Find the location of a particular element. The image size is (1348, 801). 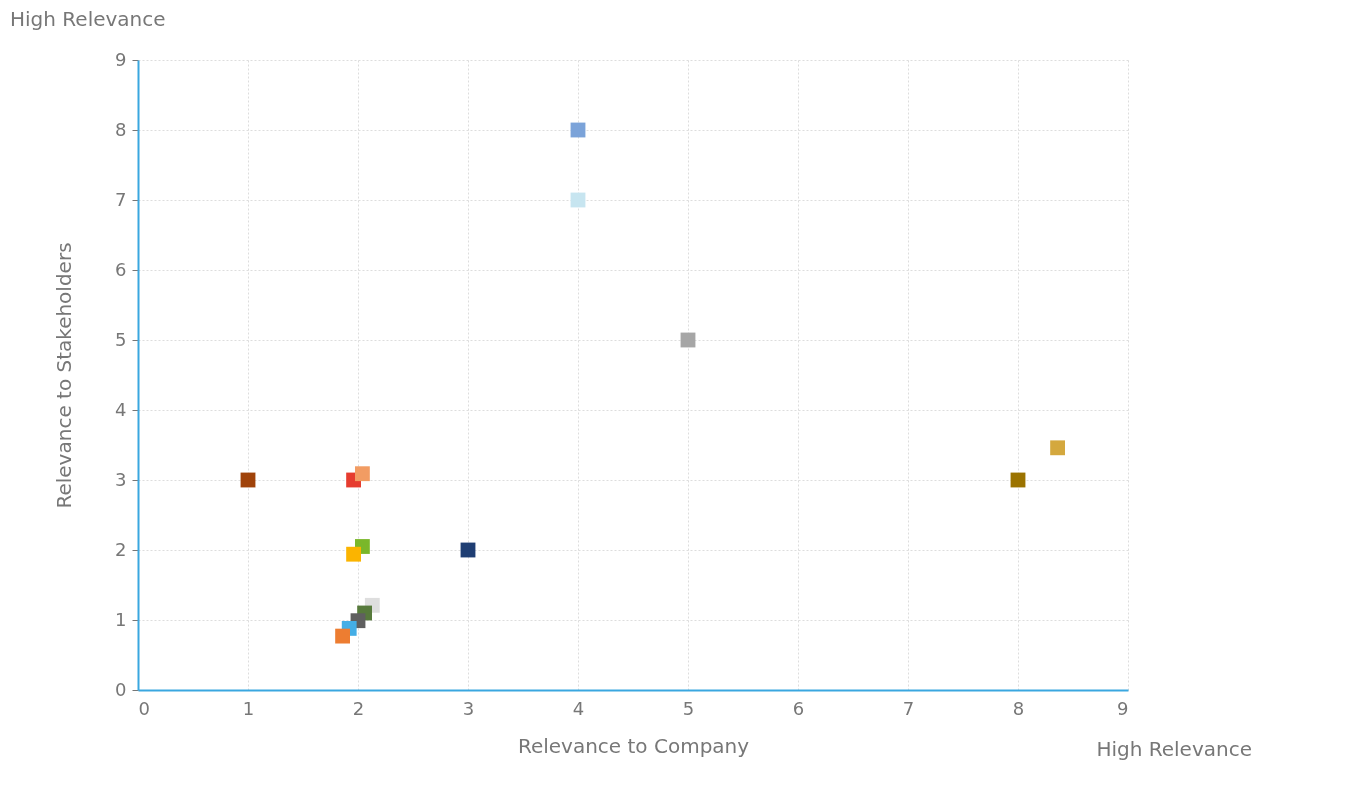

y-tick-label: 3 is located at coordinates (121, 479).